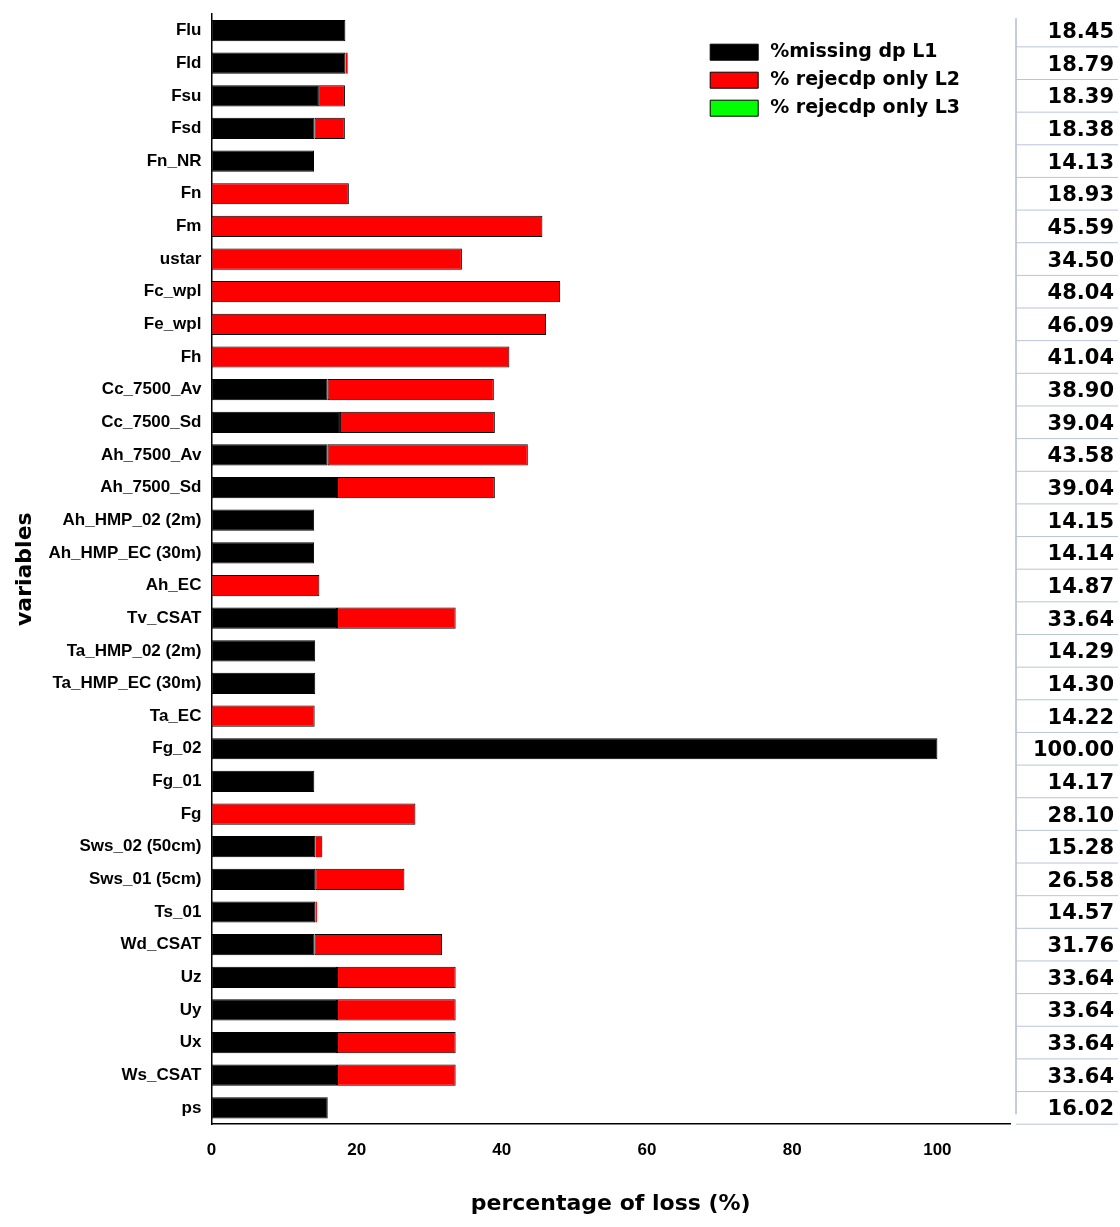 The height and width of the screenshot is (1227, 1120). Describe the element at coordinates (188, 226) in the screenshot. I see `y-tick-label: Fm` at that location.